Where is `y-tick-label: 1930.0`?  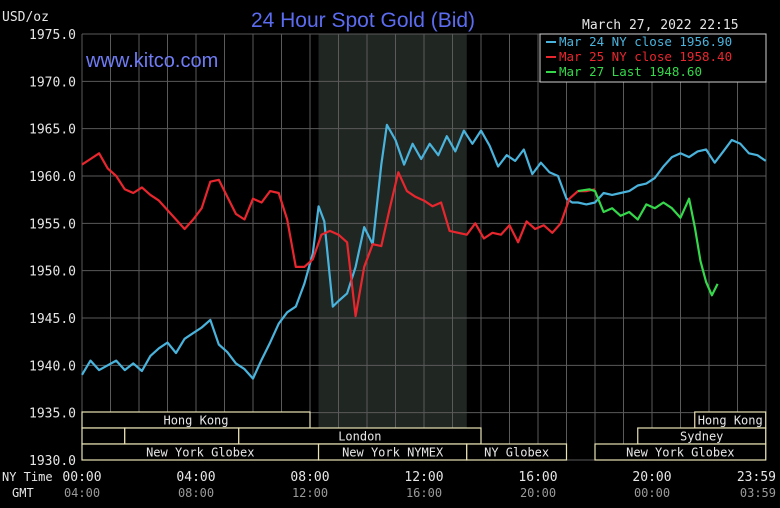
y-tick-label: 1930.0 is located at coordinates (52, 461).